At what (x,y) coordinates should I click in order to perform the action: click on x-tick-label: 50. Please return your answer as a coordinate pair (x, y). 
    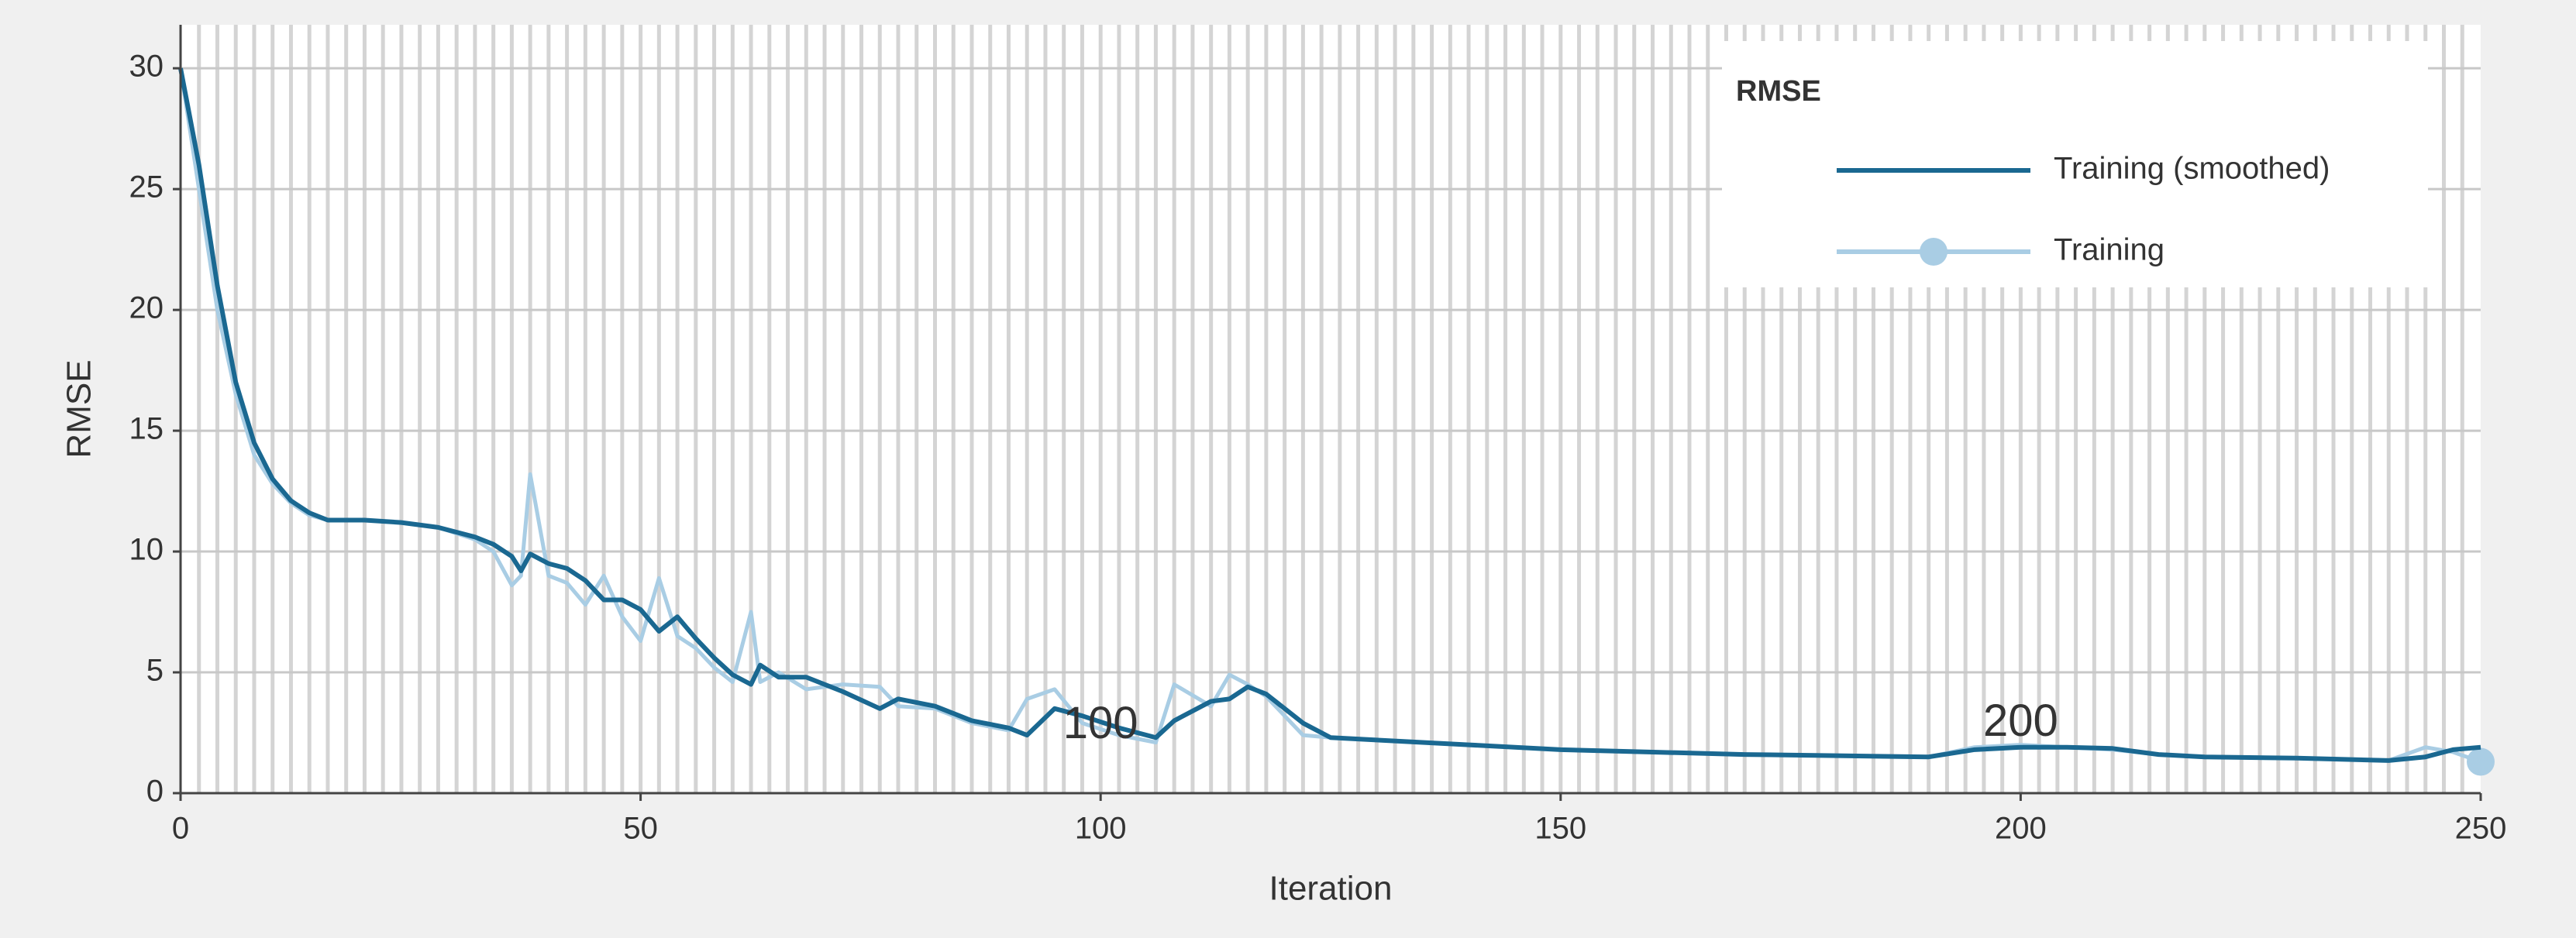
    Looking at the image, I should click on (640, 829).